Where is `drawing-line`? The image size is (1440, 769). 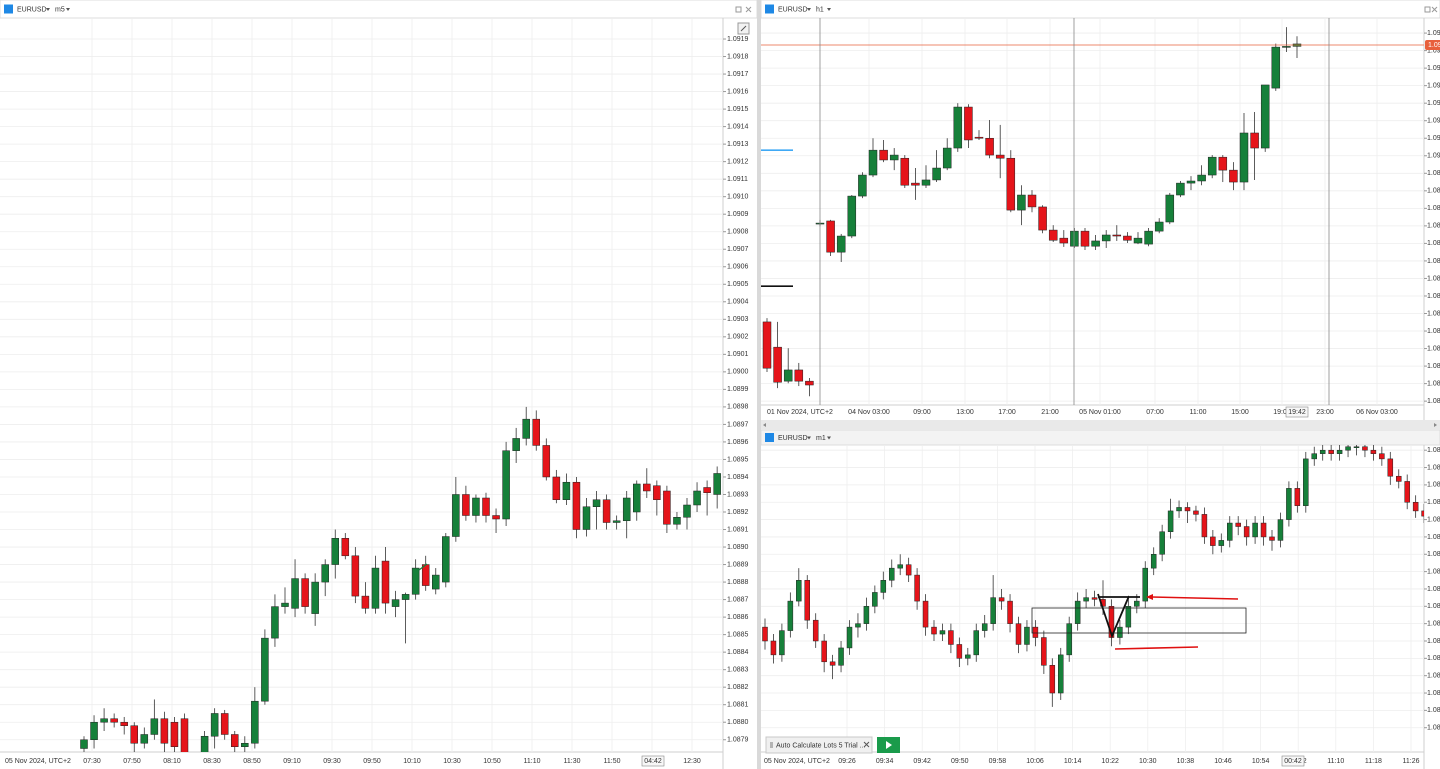
drawing-line is located at coordinates (1156, 648).